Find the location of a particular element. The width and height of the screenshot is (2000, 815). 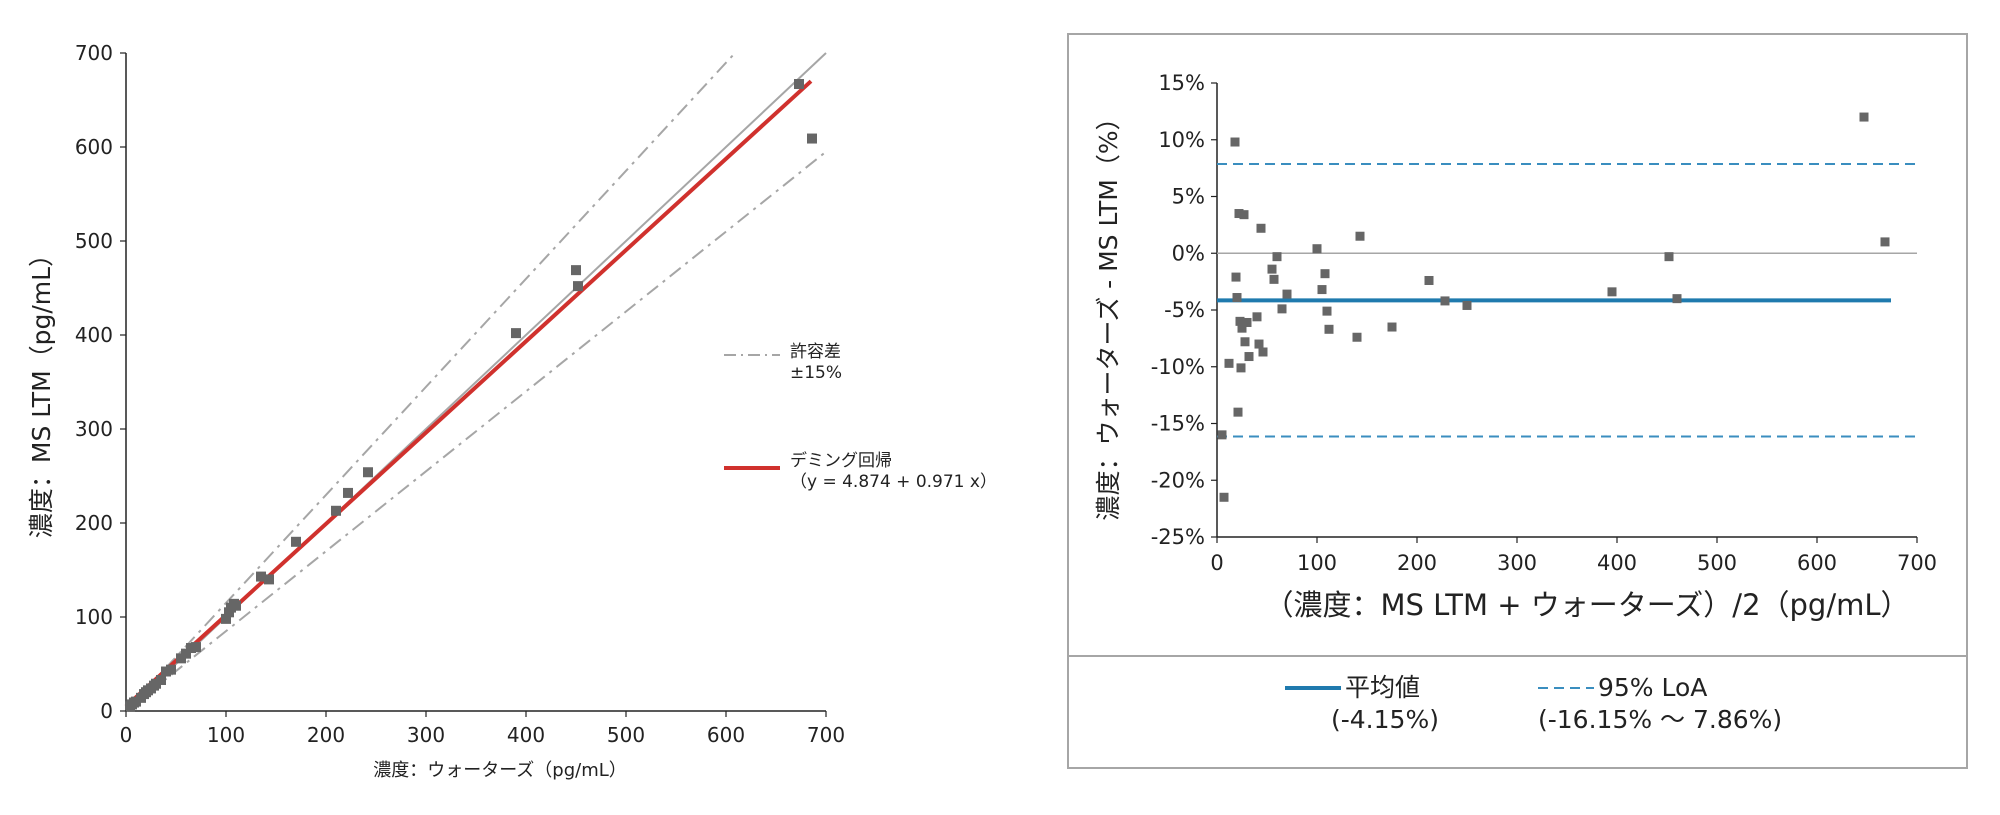

regression-legend-label: デミング回帰 is located at coordinates (841, 461).